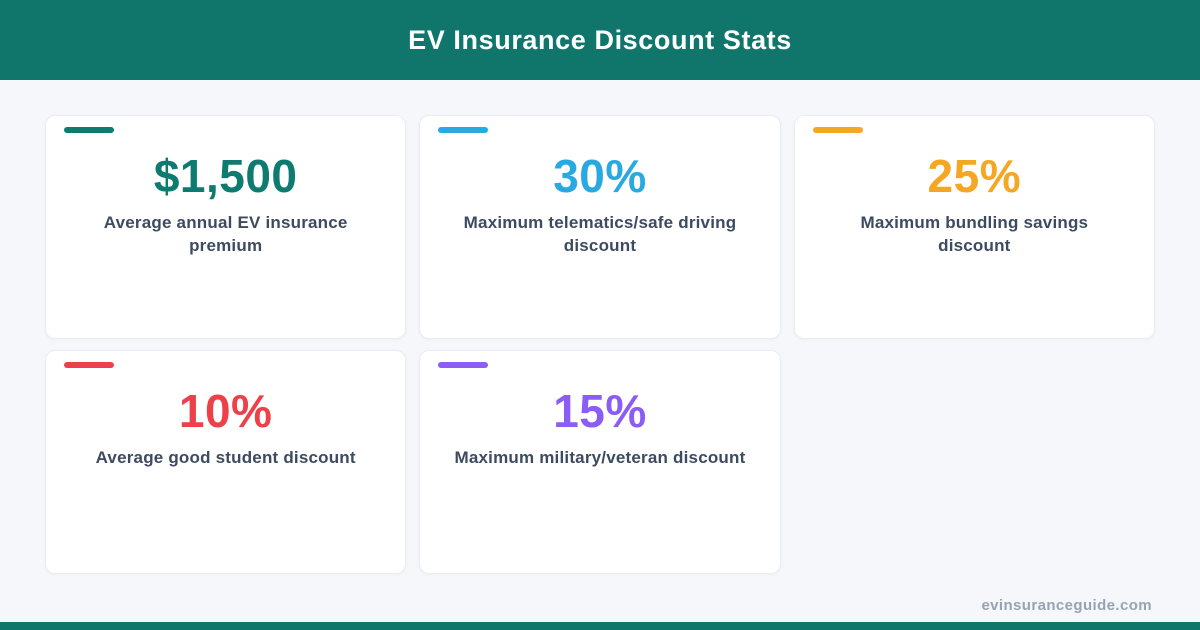 Image resolution: width=1200 pixels, height=630 pixels. What do you see at coordinates (225, 411) in the screenshot?
I see `stat-value: 10%` at bounding box center [225, 411].